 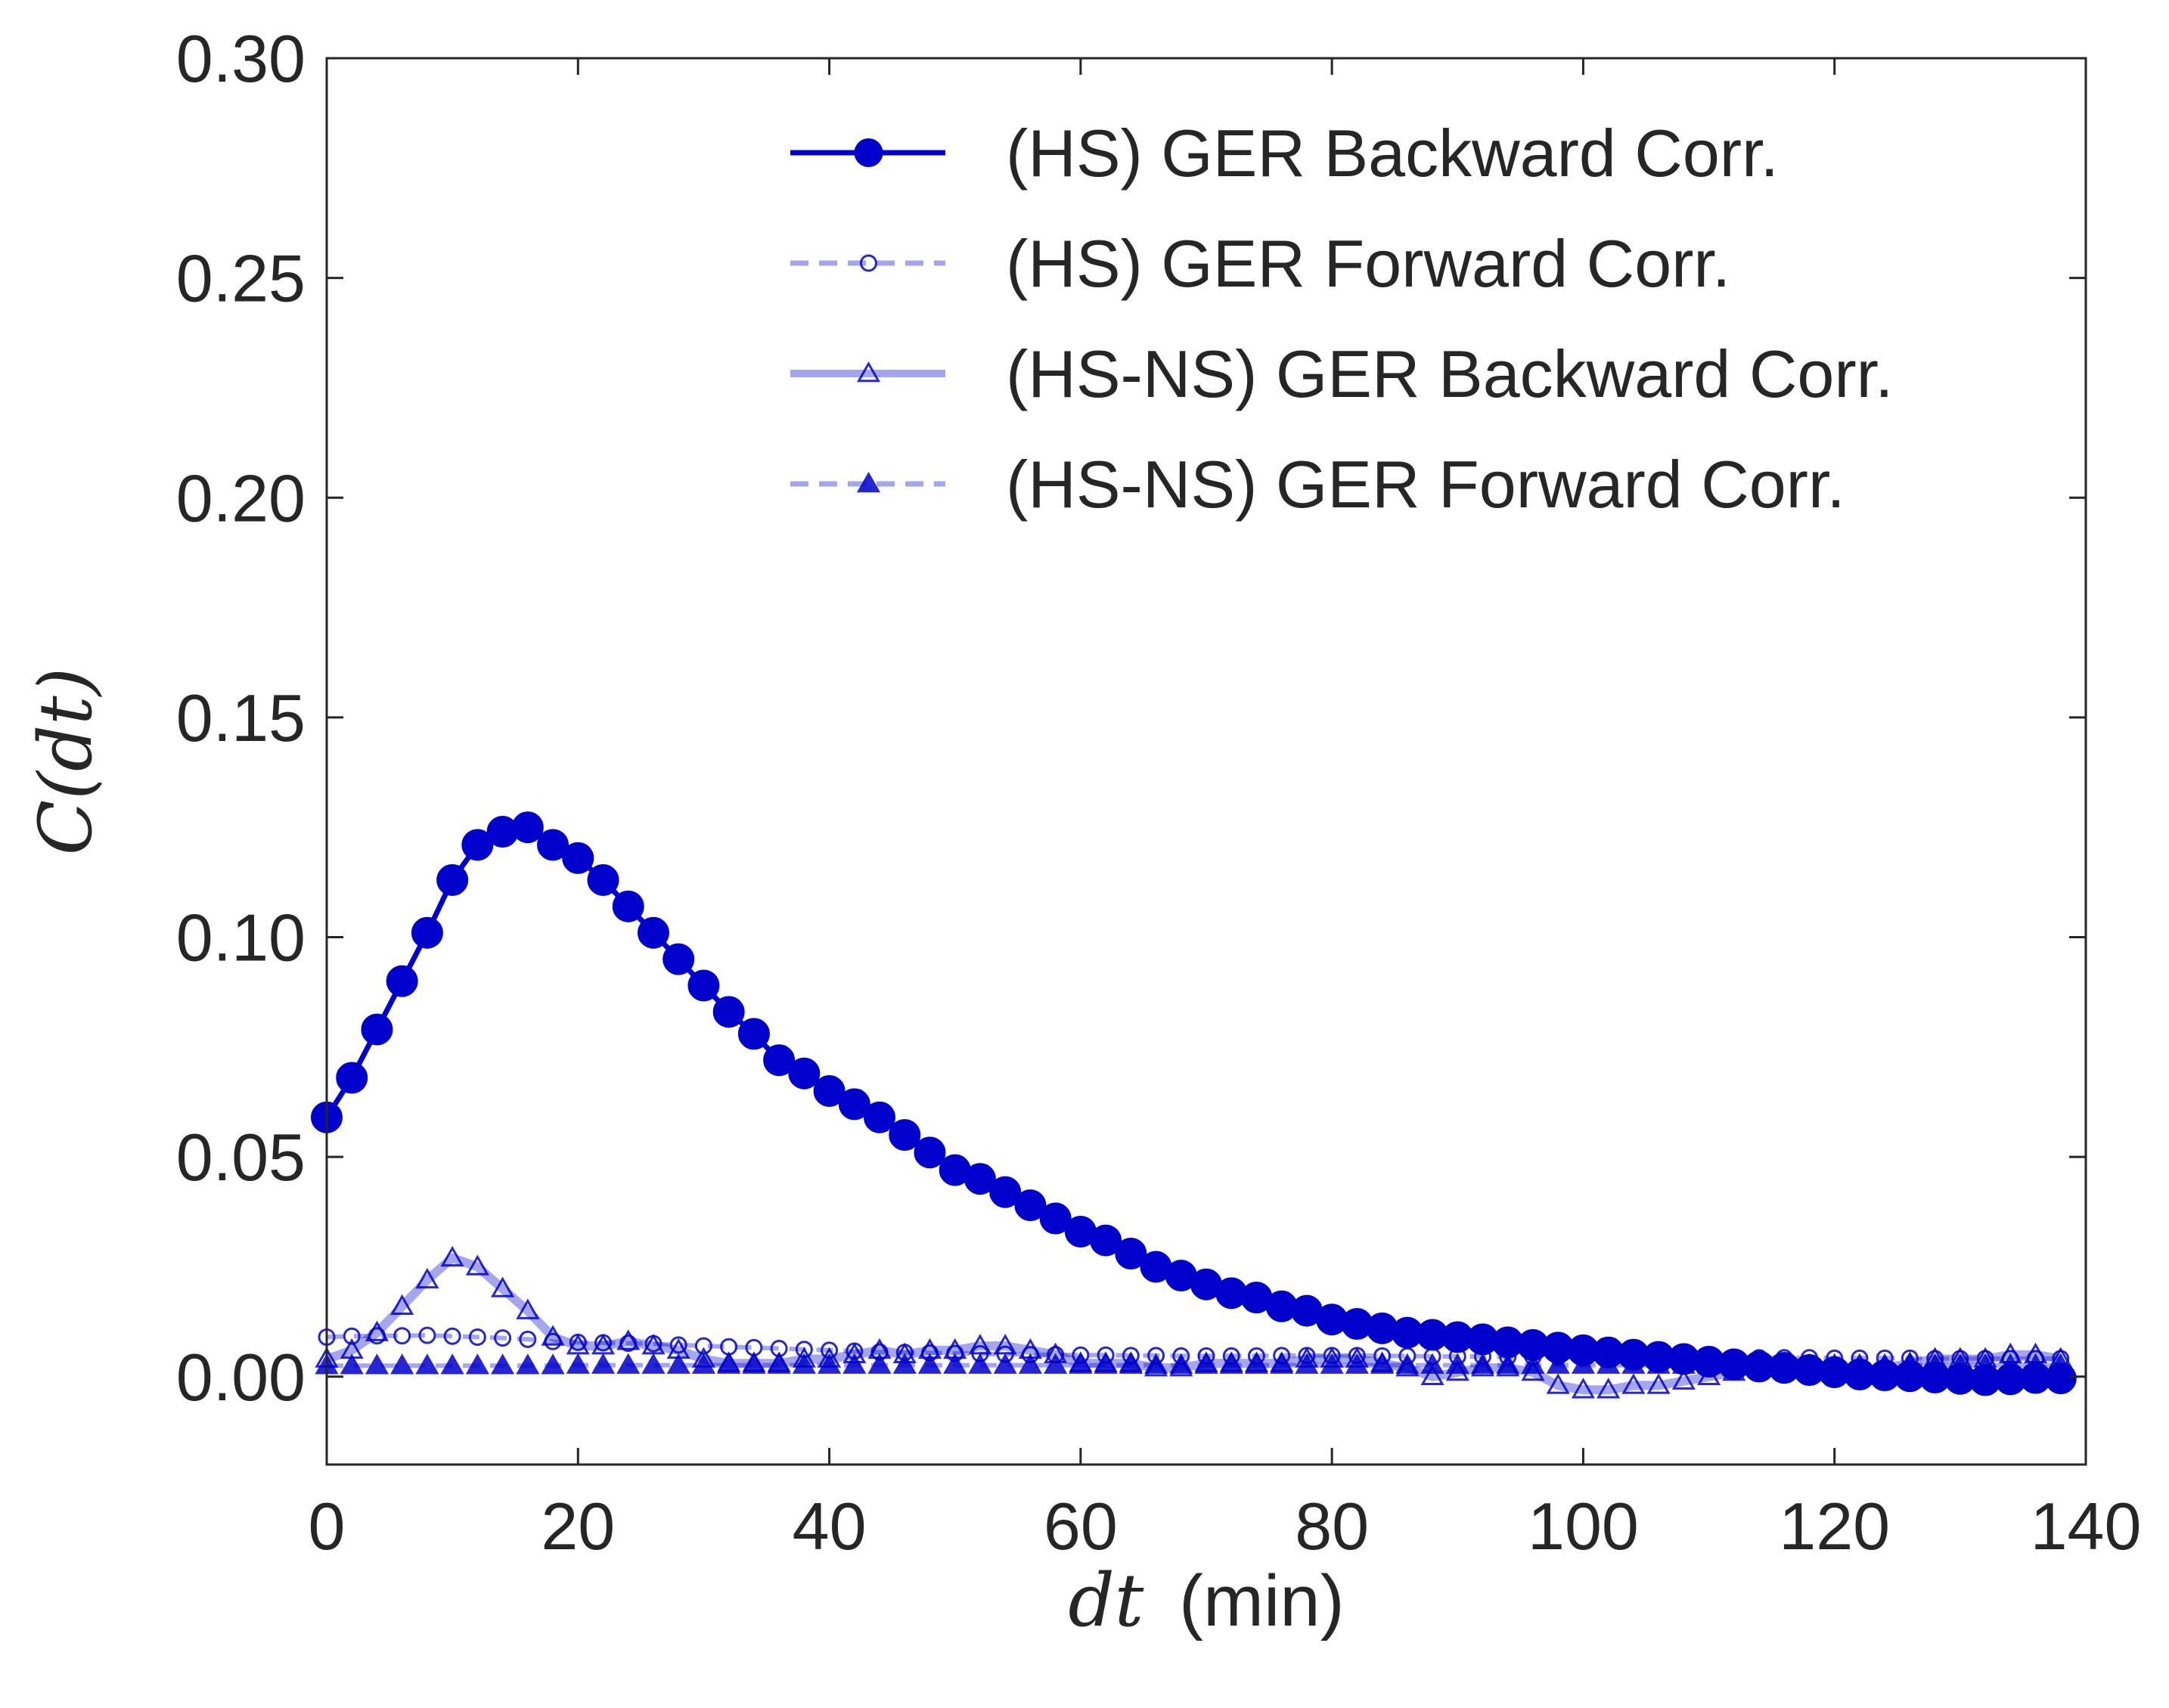 What do you see at coordinates (1392, 153) in the screenshot?
I see `legend-label: (HS) GER Backward Corr.` at bounding box center [1392, 153].